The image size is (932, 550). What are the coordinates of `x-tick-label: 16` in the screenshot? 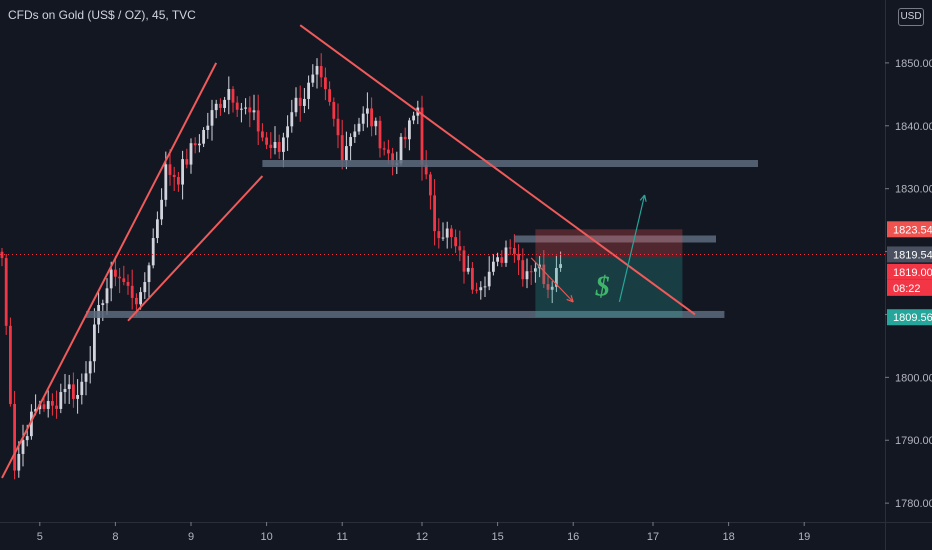 It's located at (573, 537).